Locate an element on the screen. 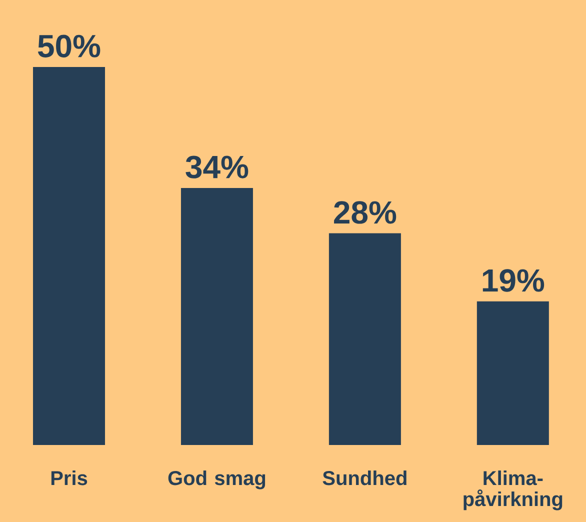  data-label: 34% is located at coordinates (217, 167).